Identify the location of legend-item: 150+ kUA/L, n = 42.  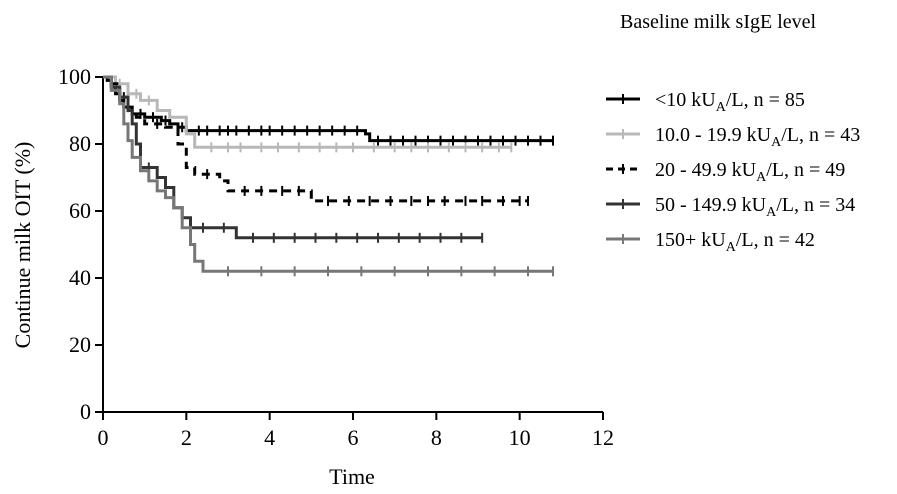
(710, 242).